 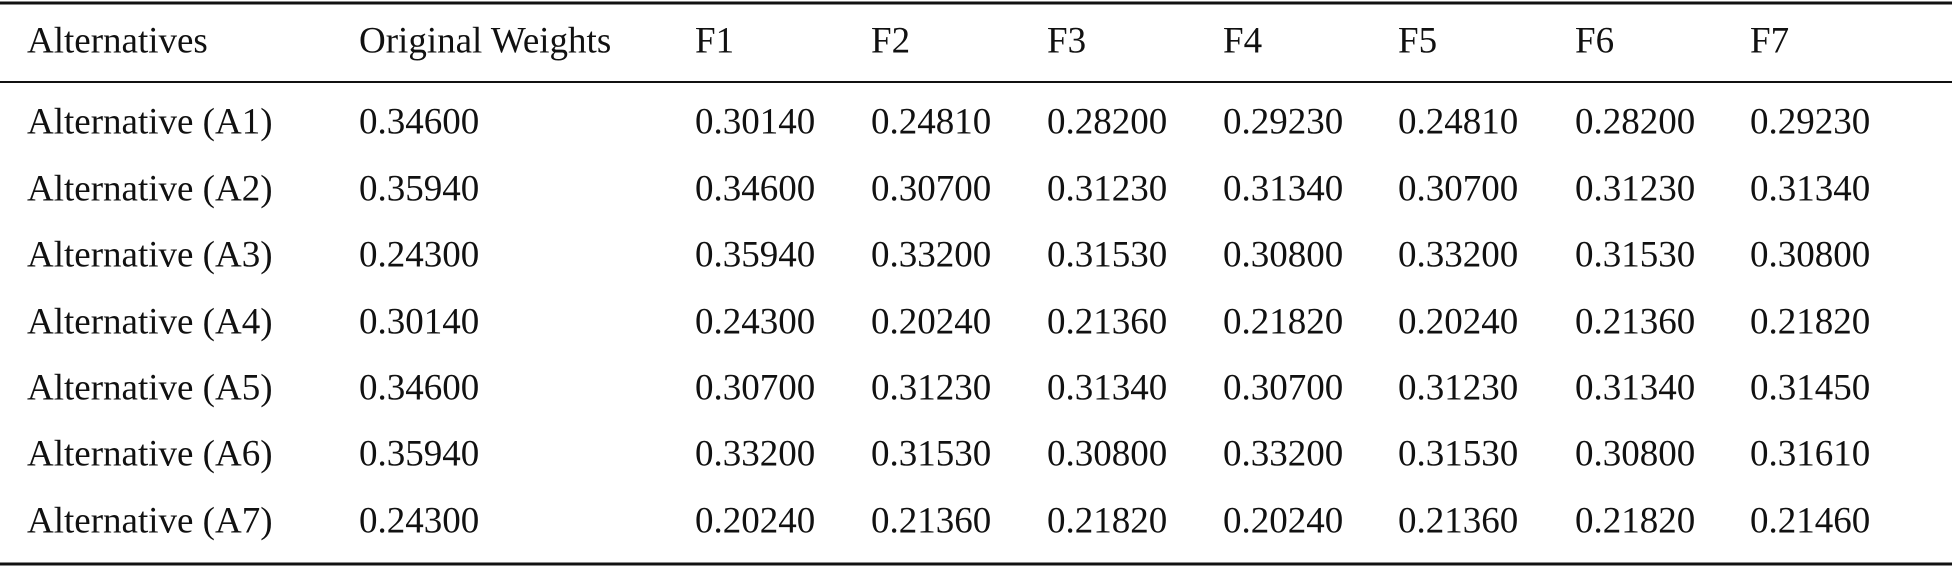 What do you see at coordinates (1066, 40) in the screenshot?
I see `header-cell: F3` at bounding box center [1066, 40].